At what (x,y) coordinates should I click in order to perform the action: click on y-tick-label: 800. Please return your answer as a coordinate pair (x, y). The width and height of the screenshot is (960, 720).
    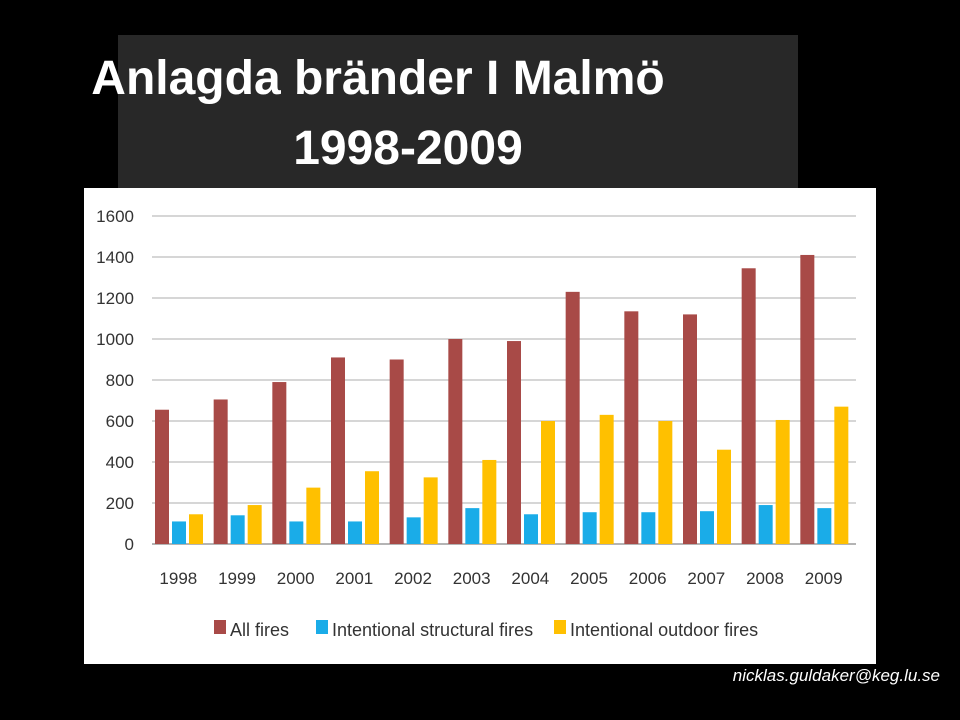
    Looking at the image, I should click on (120, 380).